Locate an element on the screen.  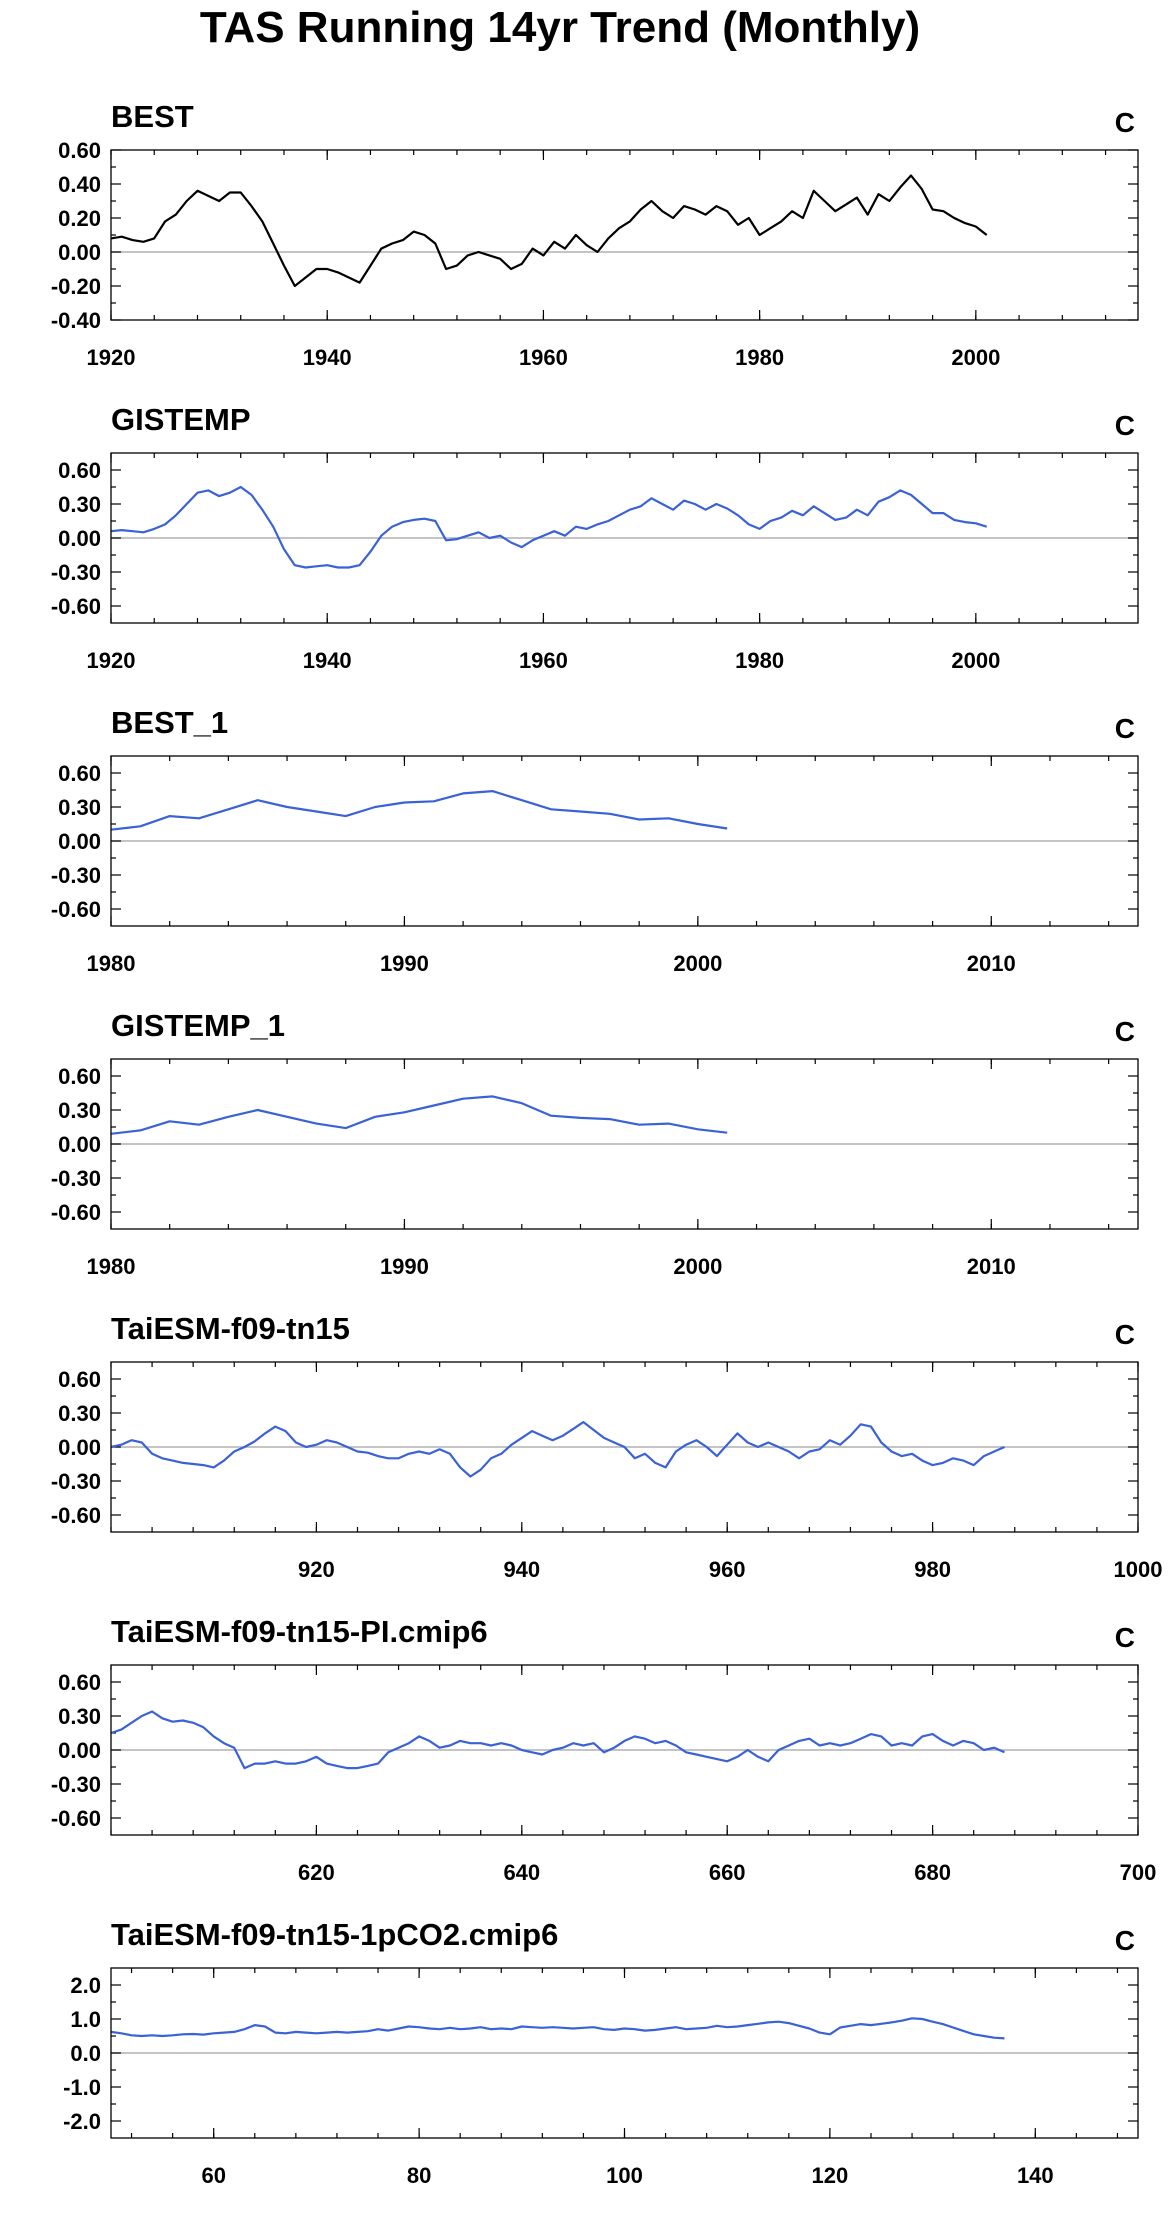
panel-title: BEST is located at coordinates (152, 116).